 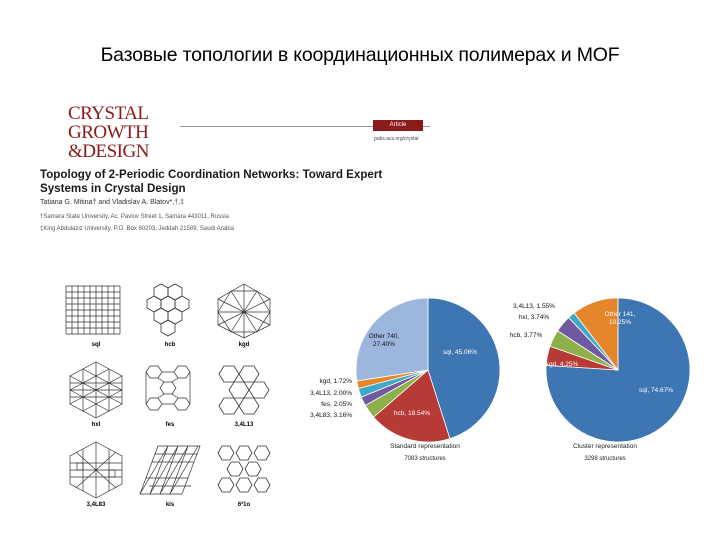 I want to click on network-3413: 3,4L13, so click(x=244, y=396).